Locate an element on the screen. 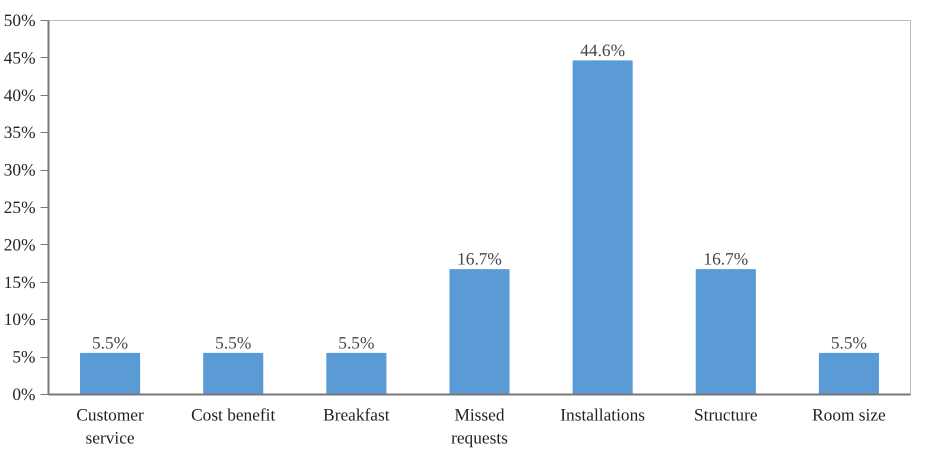 This screenshot has height=460, width=943. y-tick-label: 5% is located at coordinates (24, 357).